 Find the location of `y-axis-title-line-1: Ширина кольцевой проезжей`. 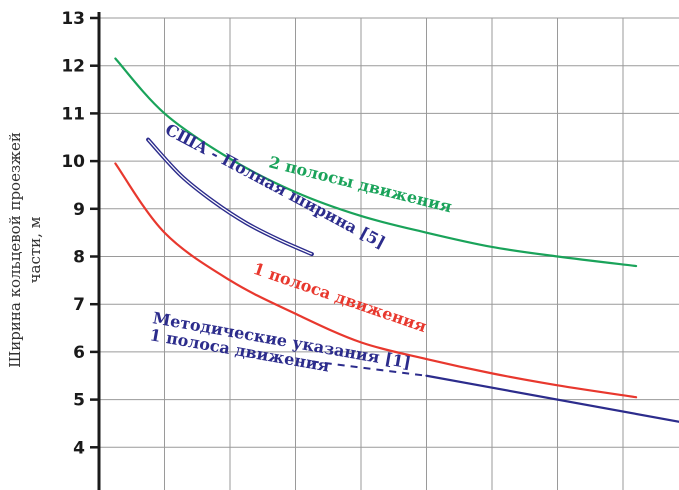

y-axis-title-line-1: Ширина кольцевой проезжей is located at coordinates (15, 250).